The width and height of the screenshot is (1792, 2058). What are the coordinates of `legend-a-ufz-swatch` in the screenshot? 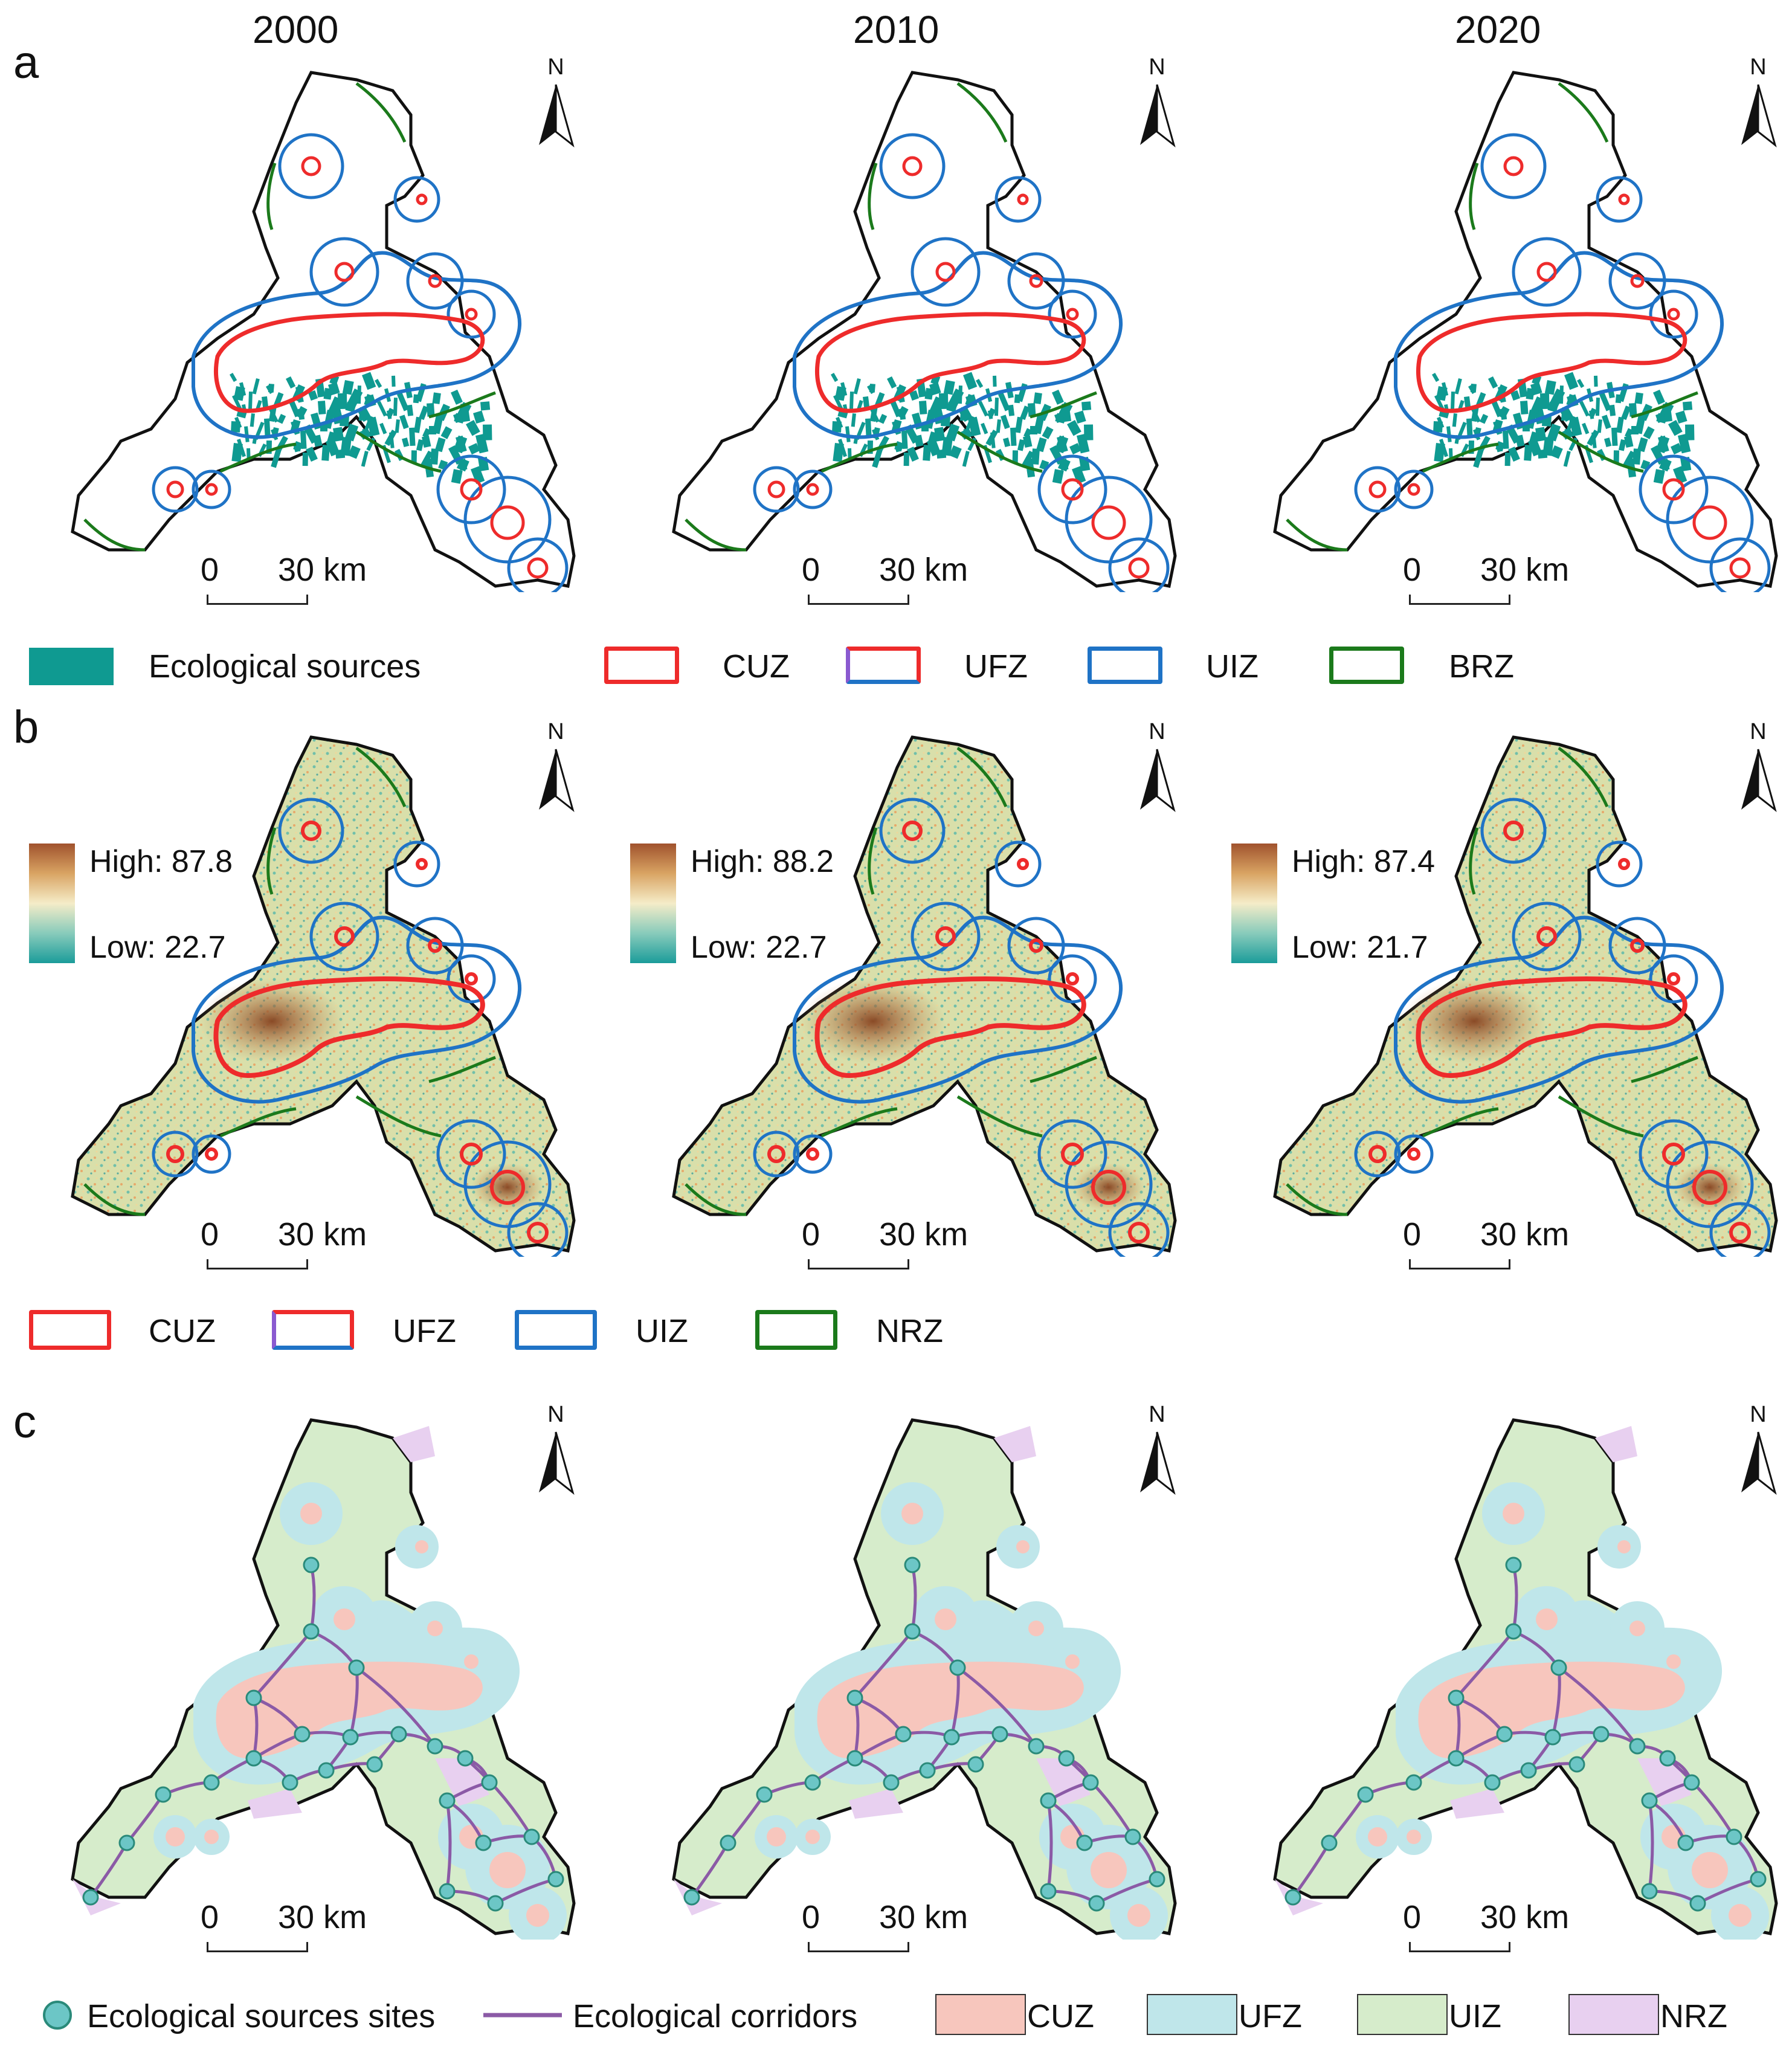 It's located at (883, 665).